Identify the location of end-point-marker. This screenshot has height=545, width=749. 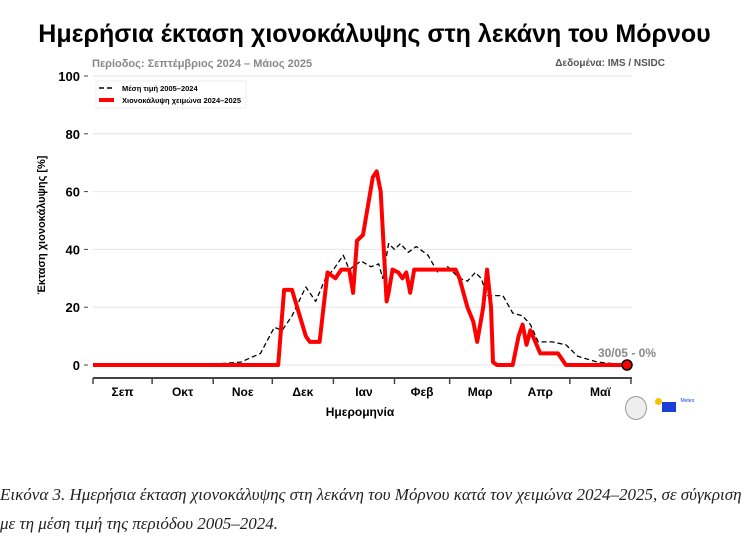
(627, 365).